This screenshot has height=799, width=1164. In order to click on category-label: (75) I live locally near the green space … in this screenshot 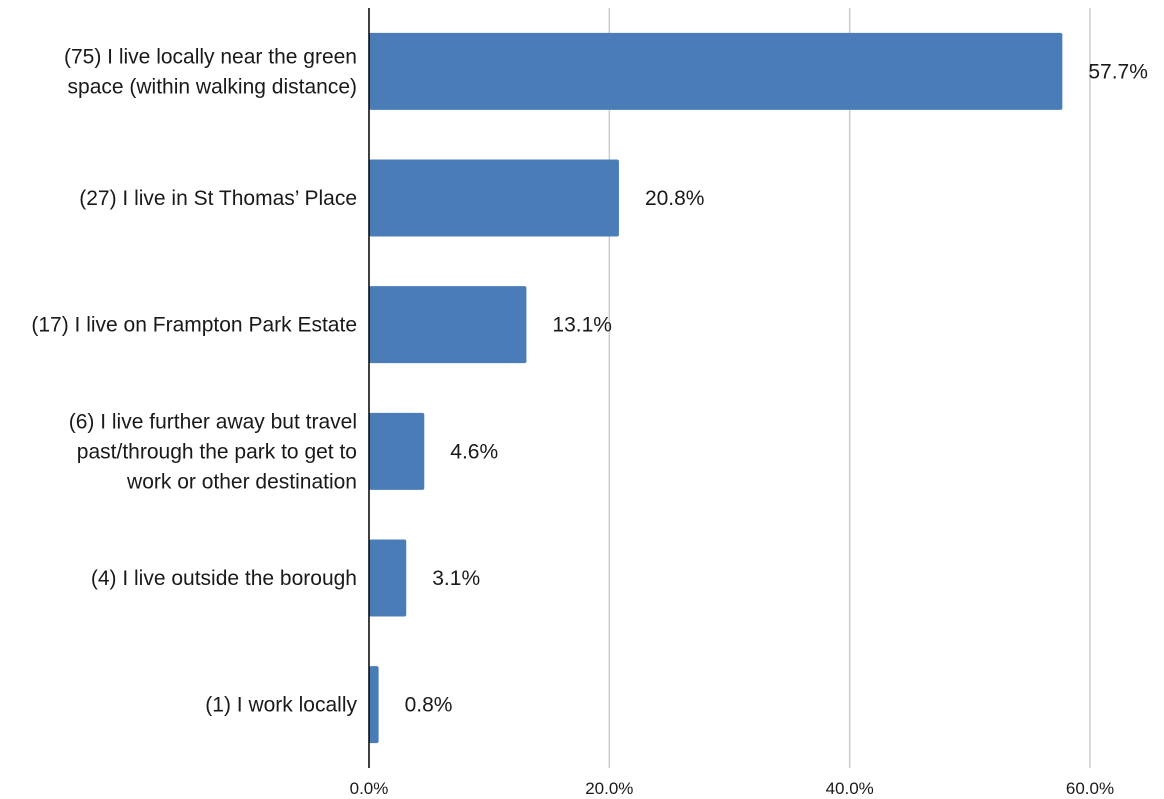, I will do `click(210, 71)`.